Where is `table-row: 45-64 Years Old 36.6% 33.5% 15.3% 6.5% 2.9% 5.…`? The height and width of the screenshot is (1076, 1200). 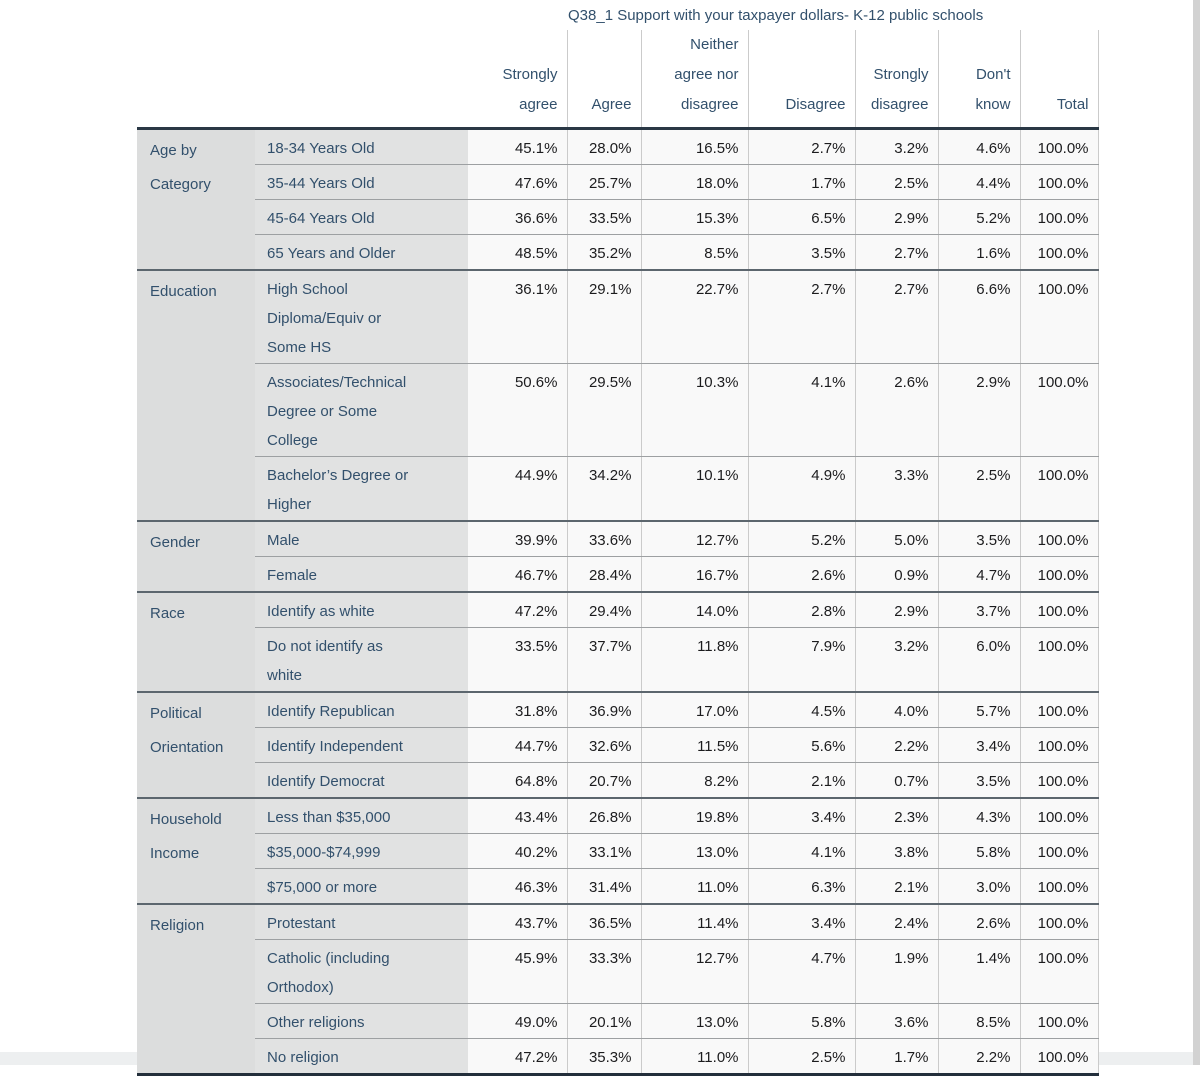 table-row: 45-64 Years Old 36.6% 33.5% 15.3% 6.5% 2.9% 5.… is located at coordinates (618, 217).